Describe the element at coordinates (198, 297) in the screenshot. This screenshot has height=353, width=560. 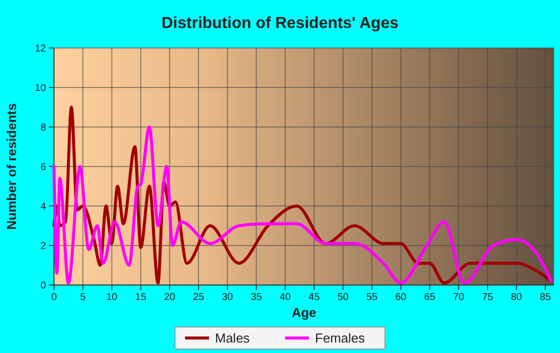
I see `x-tick-label: 25` at that location.